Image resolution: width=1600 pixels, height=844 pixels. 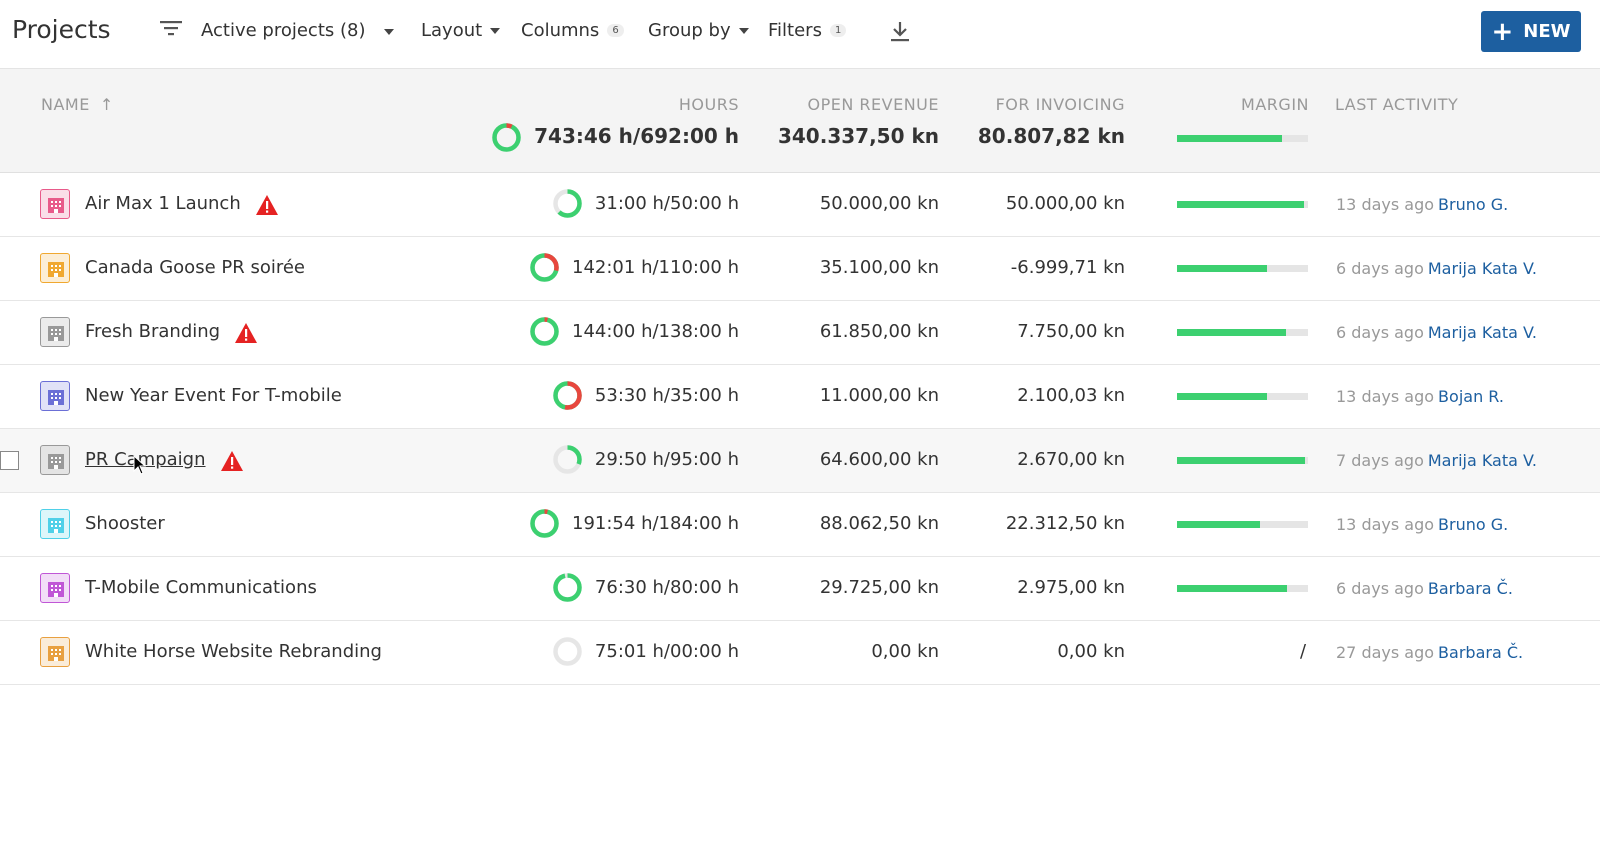 What do you see at coordinates (213, 395) in the screenshot?
I see `project-name-link: New Year Event For T-mobile` at bounding box center [213, 395].